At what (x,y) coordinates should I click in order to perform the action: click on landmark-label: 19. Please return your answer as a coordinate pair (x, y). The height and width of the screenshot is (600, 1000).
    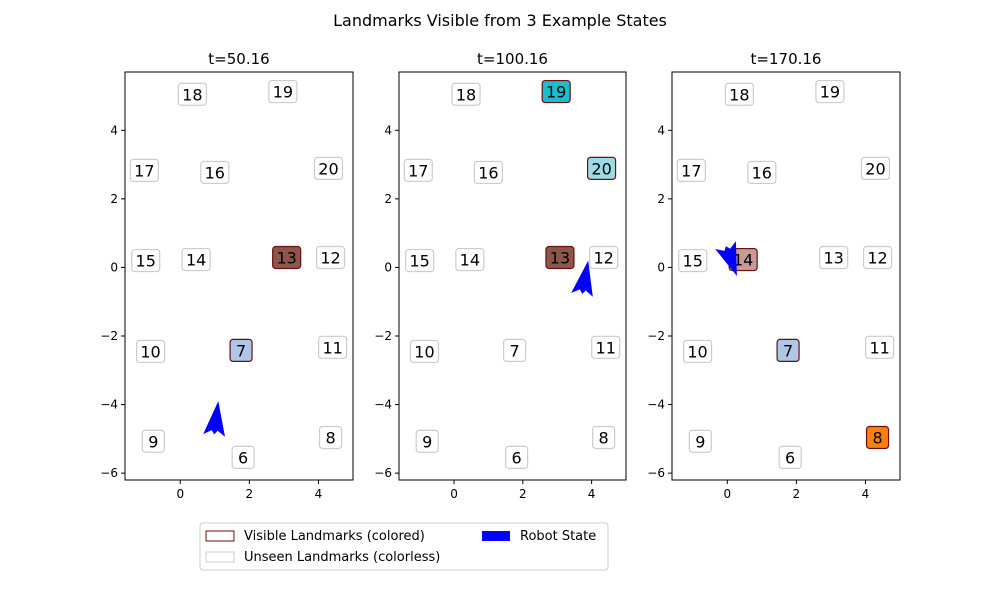
    Looking at the image, I should click on (830, 92).